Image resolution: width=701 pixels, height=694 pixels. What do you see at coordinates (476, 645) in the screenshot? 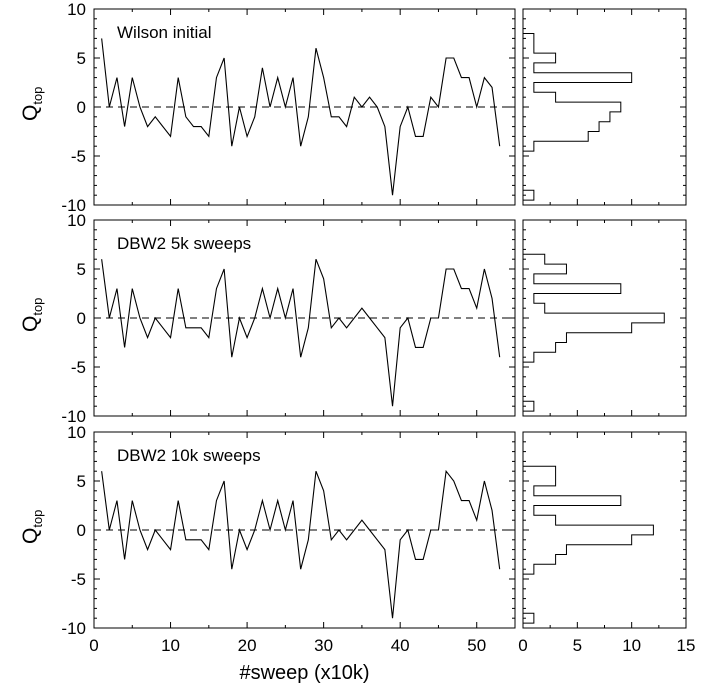
I see `x-tick-label: 50` at bounding box center [476, 645].